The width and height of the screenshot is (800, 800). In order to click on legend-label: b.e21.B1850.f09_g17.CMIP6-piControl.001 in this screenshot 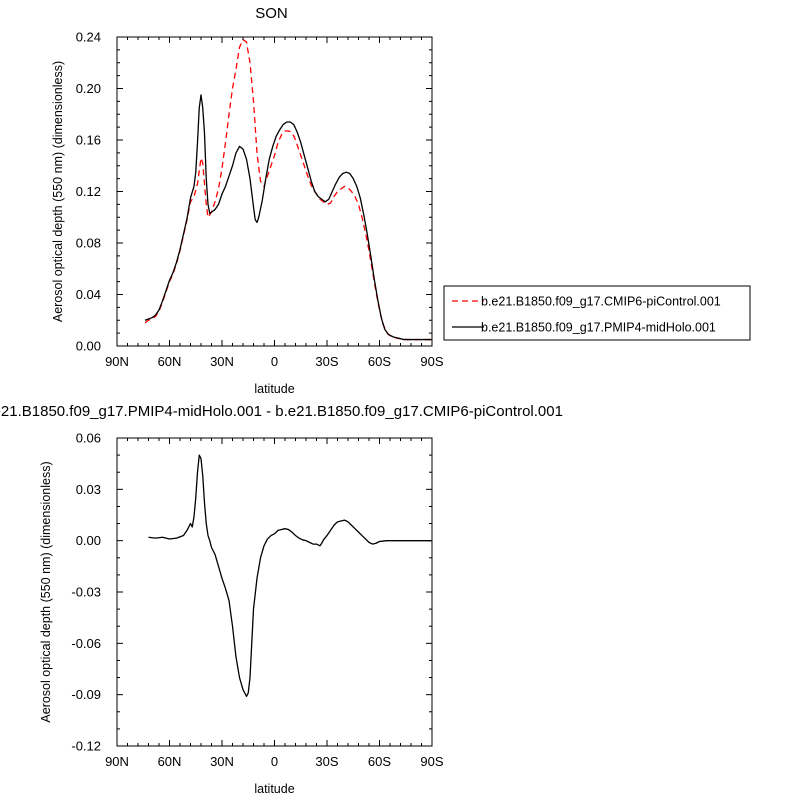, I will do `click(601, 302)`.